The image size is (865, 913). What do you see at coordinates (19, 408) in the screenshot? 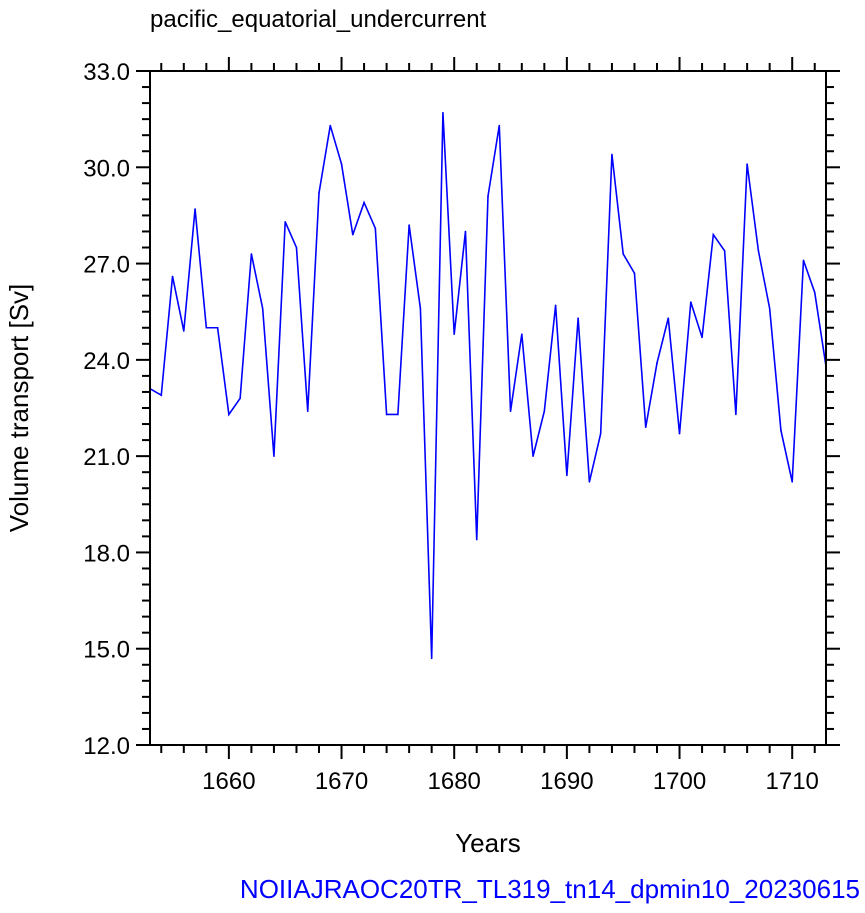
I see `y-axis-title: Volume transport [Sv]` at bounding box center [19, 408].